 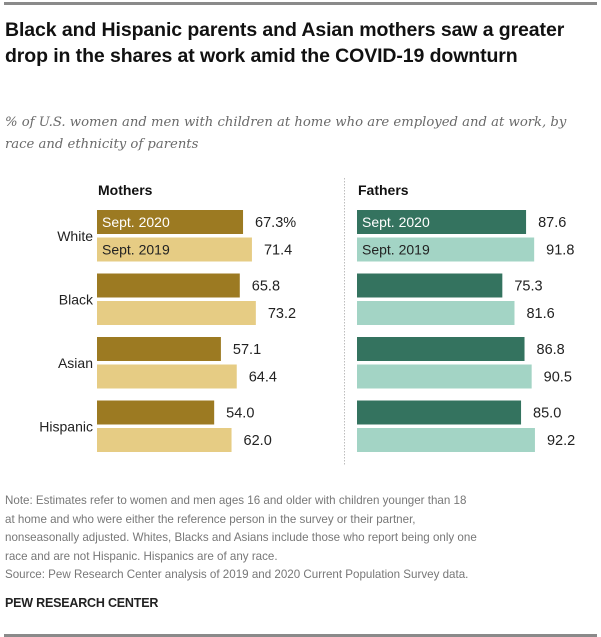 I want to click on value-label-mothers-white-sept-2020: 67.3%, so click(x=275, y=223).